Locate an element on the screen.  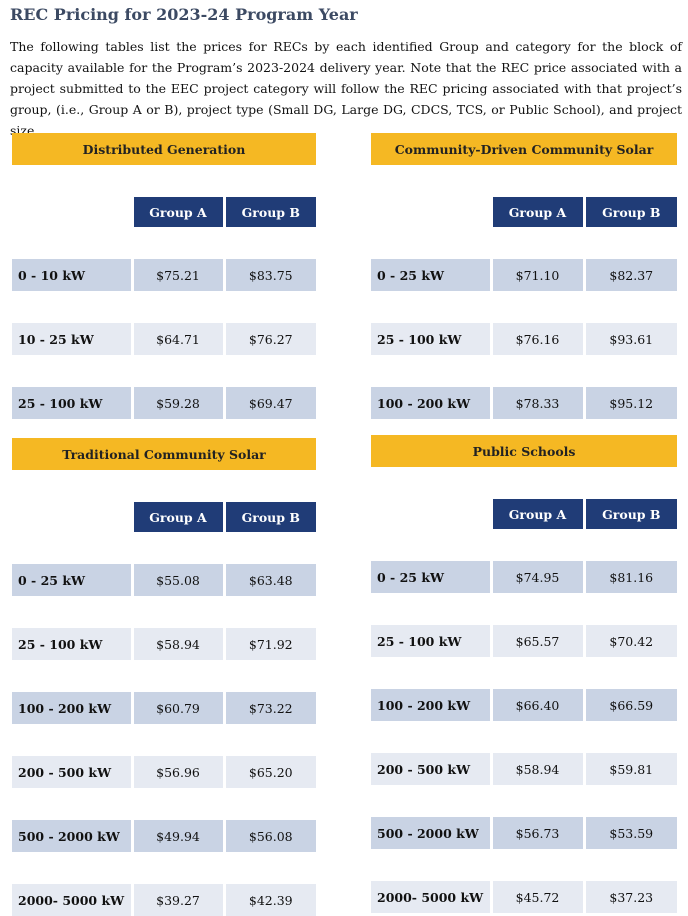
group-a-price-cell: $49.94 is located at coordinates (177, 836).